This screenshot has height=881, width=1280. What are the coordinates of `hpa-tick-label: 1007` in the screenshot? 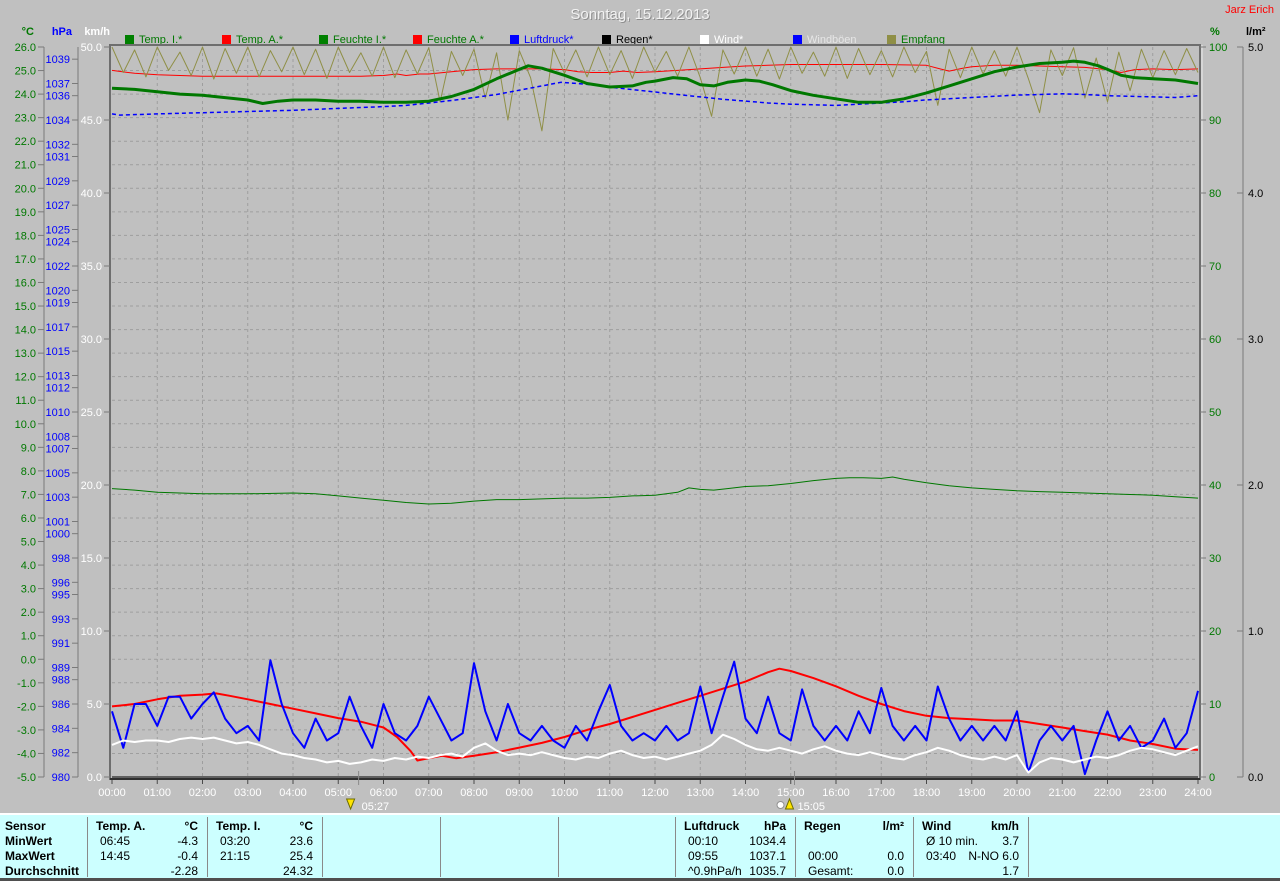 It's located at (58, 450).